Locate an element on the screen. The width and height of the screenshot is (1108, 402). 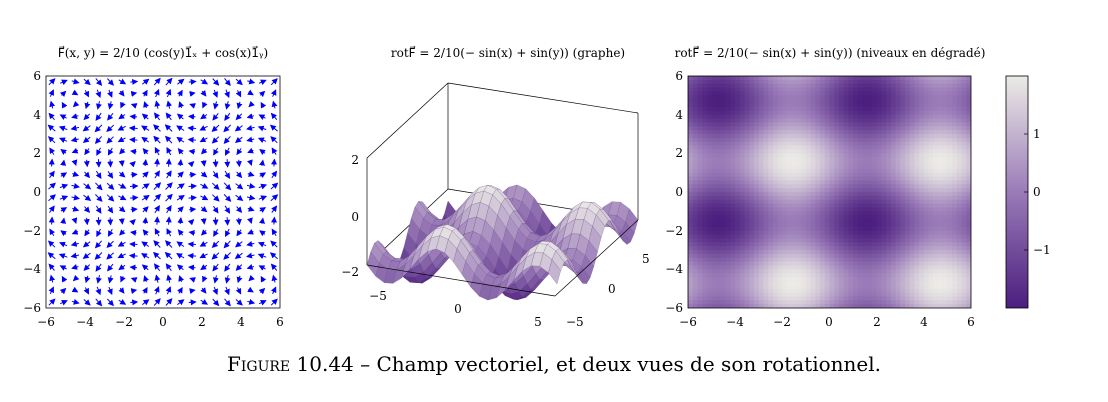
quiver-y-tick: −4 is located at coordinates (32, 269).